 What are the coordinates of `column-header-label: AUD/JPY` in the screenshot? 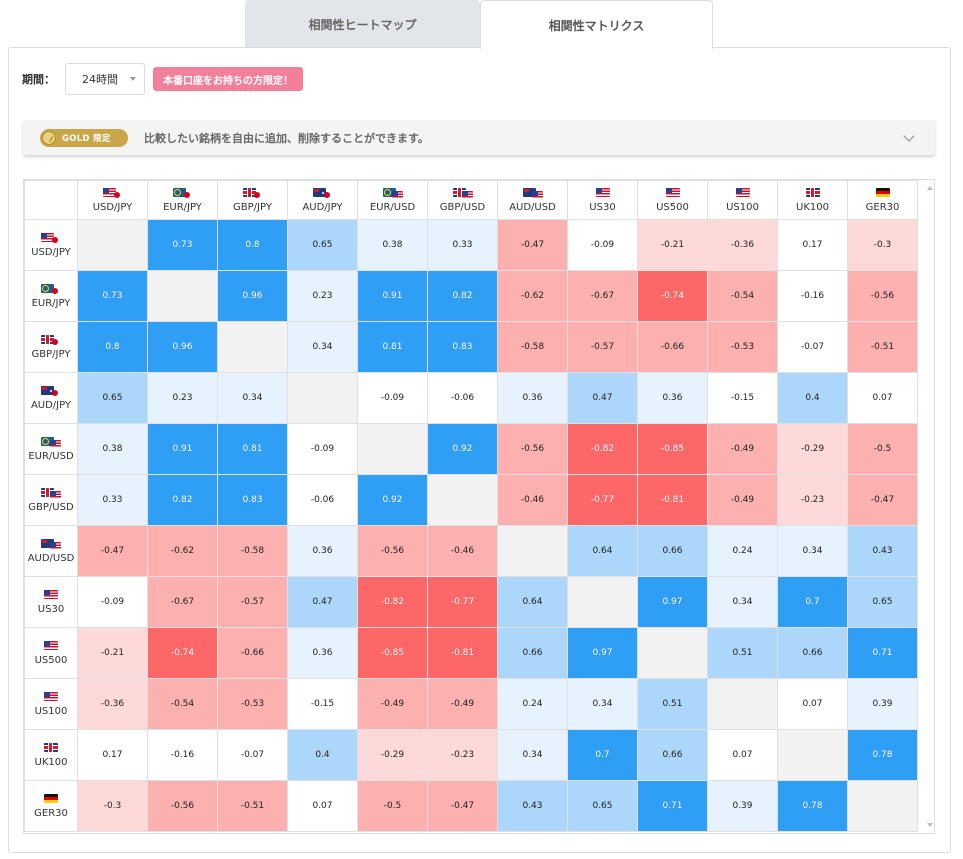 It's located at (322, 207).